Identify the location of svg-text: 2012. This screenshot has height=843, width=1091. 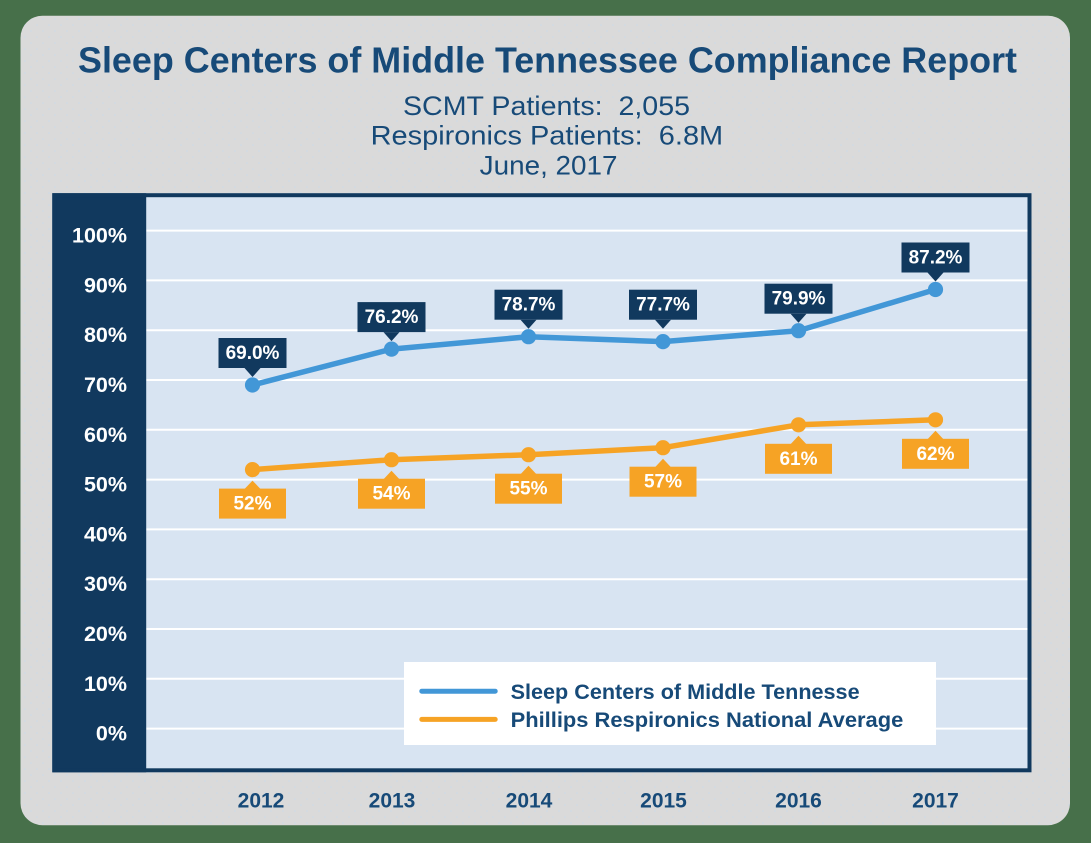
(261, 800).